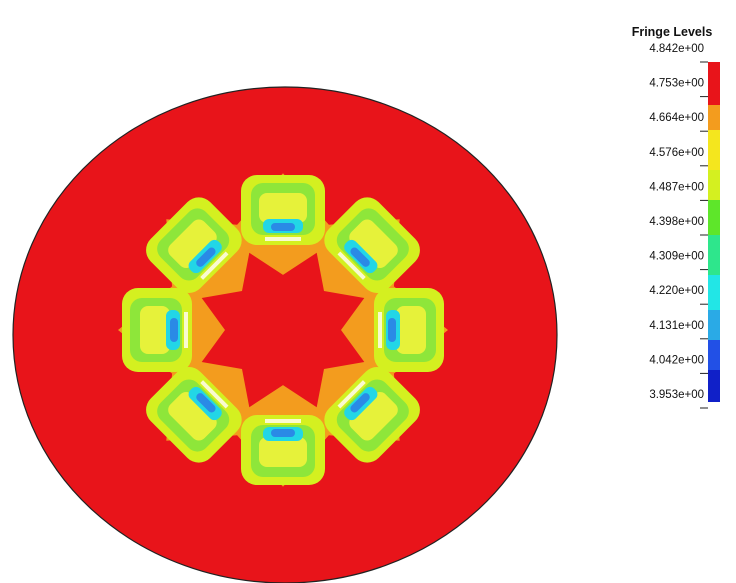 The width and height of the screenshot is (736, 583). Describe the element at coordinates (676, 395) in the screenshot. I see `legend-level: 3.953e+00` at that location.